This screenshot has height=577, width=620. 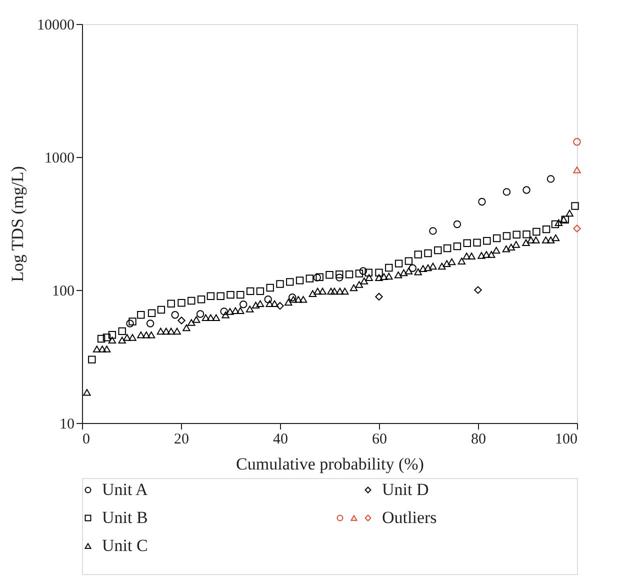 What do you see at coordinates (125, 489) in the screenshot?
I see `legend-label: Unit A` at bounding box center [125, 489].